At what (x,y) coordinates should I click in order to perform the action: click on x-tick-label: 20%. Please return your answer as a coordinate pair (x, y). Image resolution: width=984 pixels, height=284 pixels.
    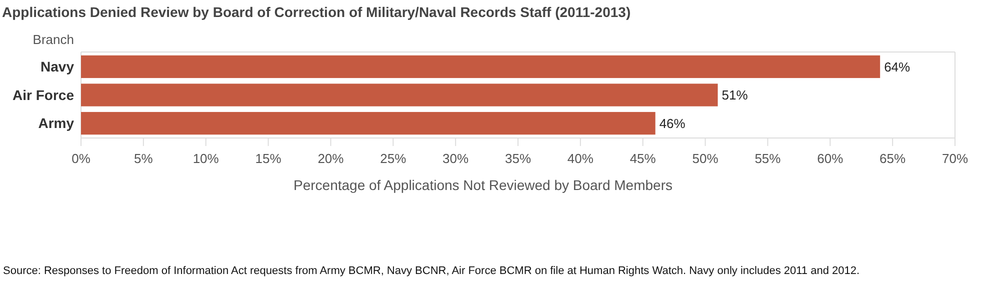
    Looking at the image, I should click on (331, 158).